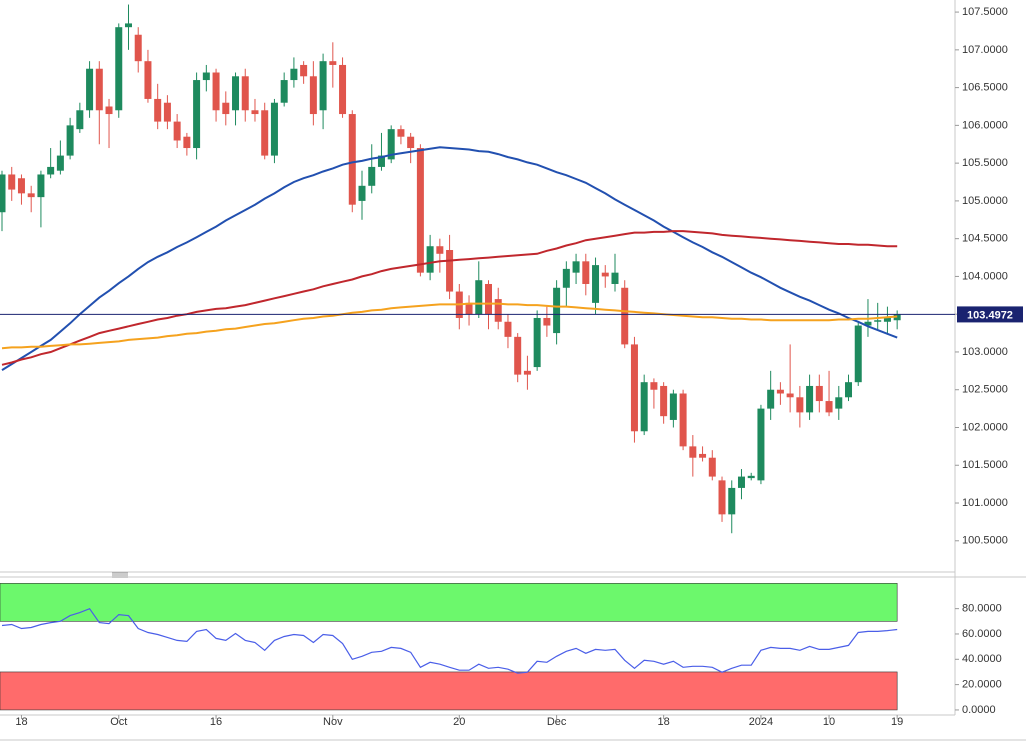 This screenshot has width=1026, height=747. What do you see at coordinates (449, 326) in the screenshot?
I see `moving-average-line` at bounding box center [449, 326].